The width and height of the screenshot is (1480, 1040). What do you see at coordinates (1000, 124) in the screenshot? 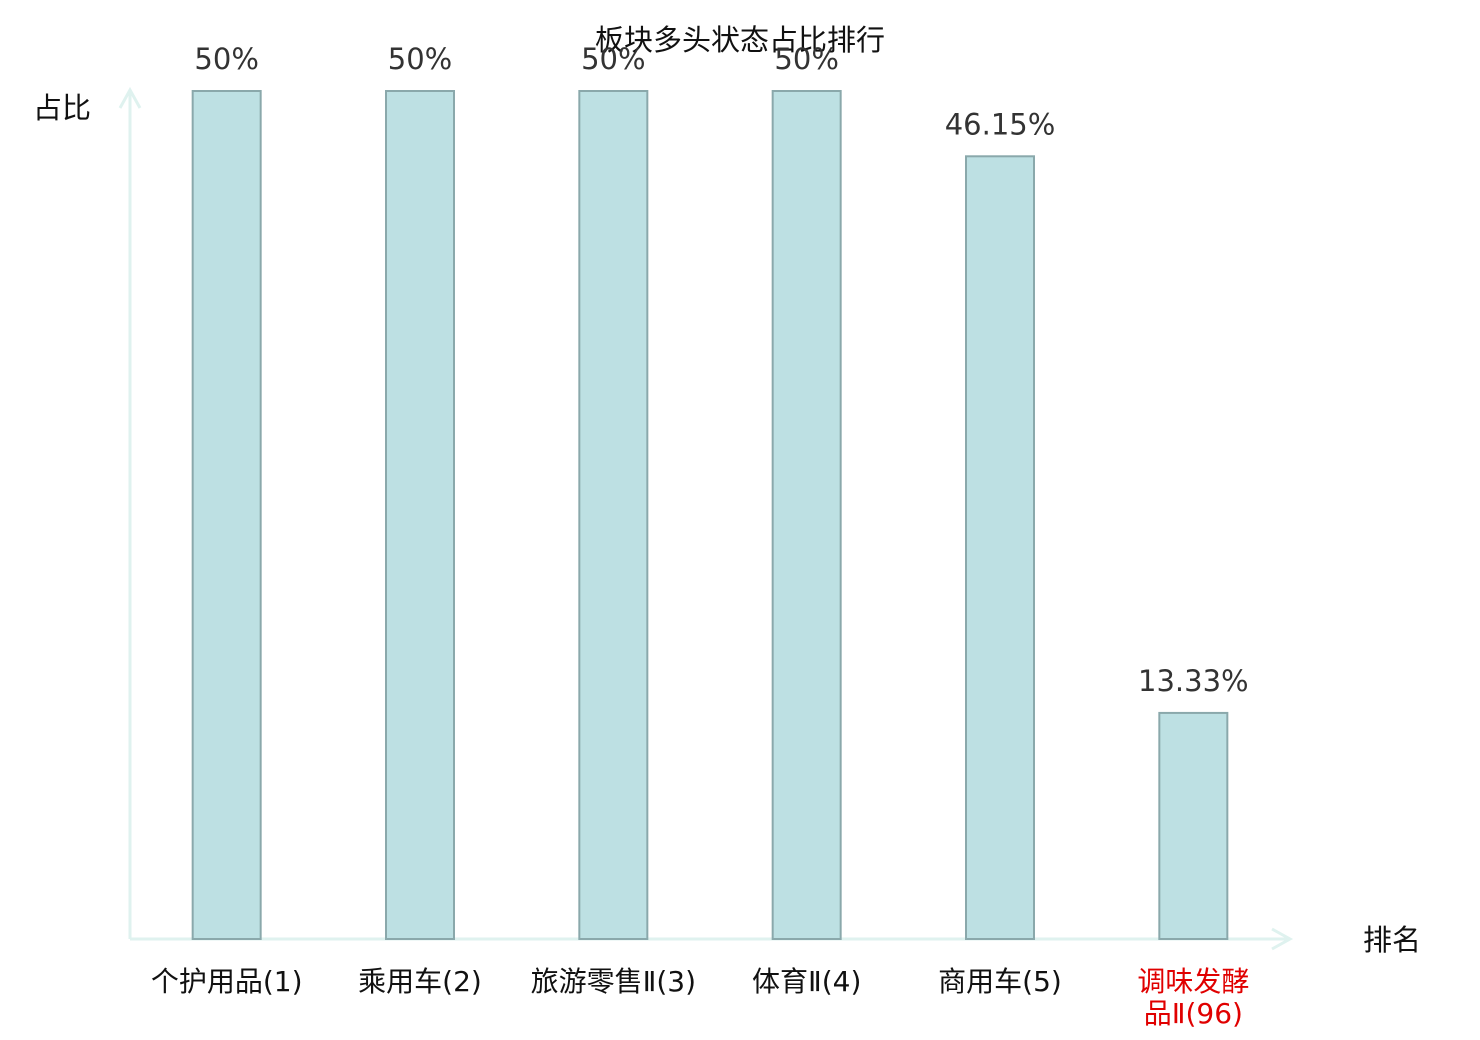
I see `value-label: 46.15%` at bounding box center [1000, 124].